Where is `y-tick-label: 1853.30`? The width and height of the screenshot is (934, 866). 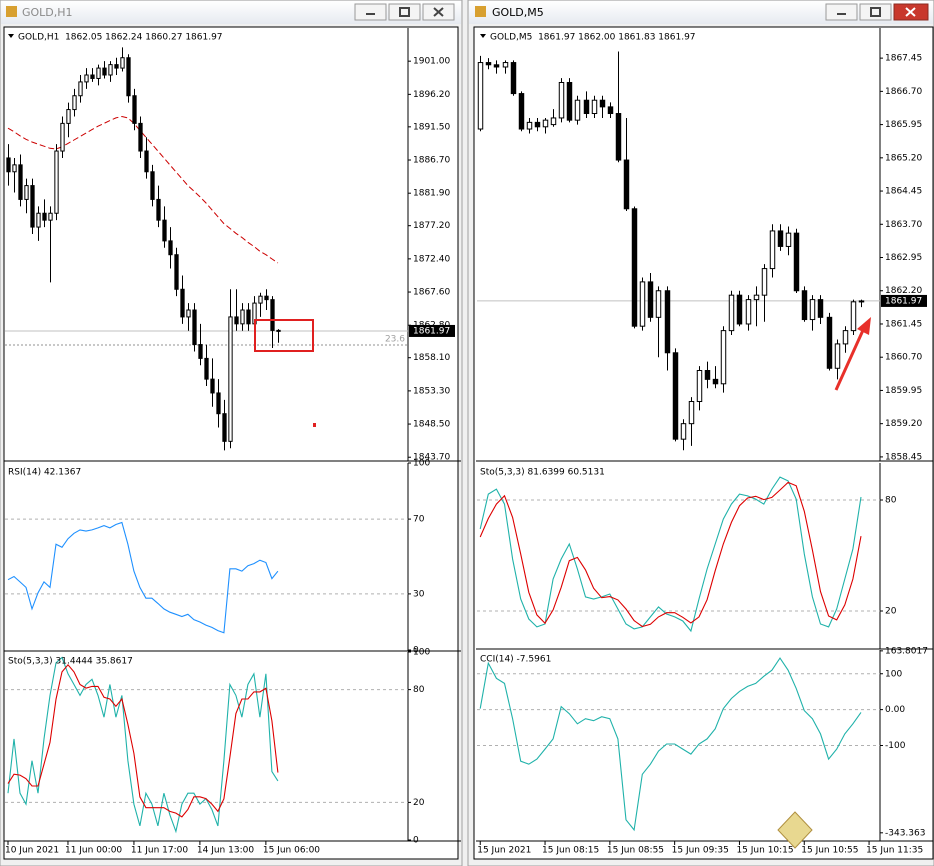 y-tick-label: 1853.30 is located at coordinates (431, 391).